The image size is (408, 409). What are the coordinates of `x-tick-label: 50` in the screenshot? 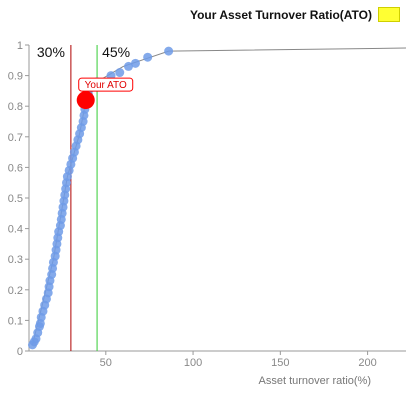 It's located at (106, 363).